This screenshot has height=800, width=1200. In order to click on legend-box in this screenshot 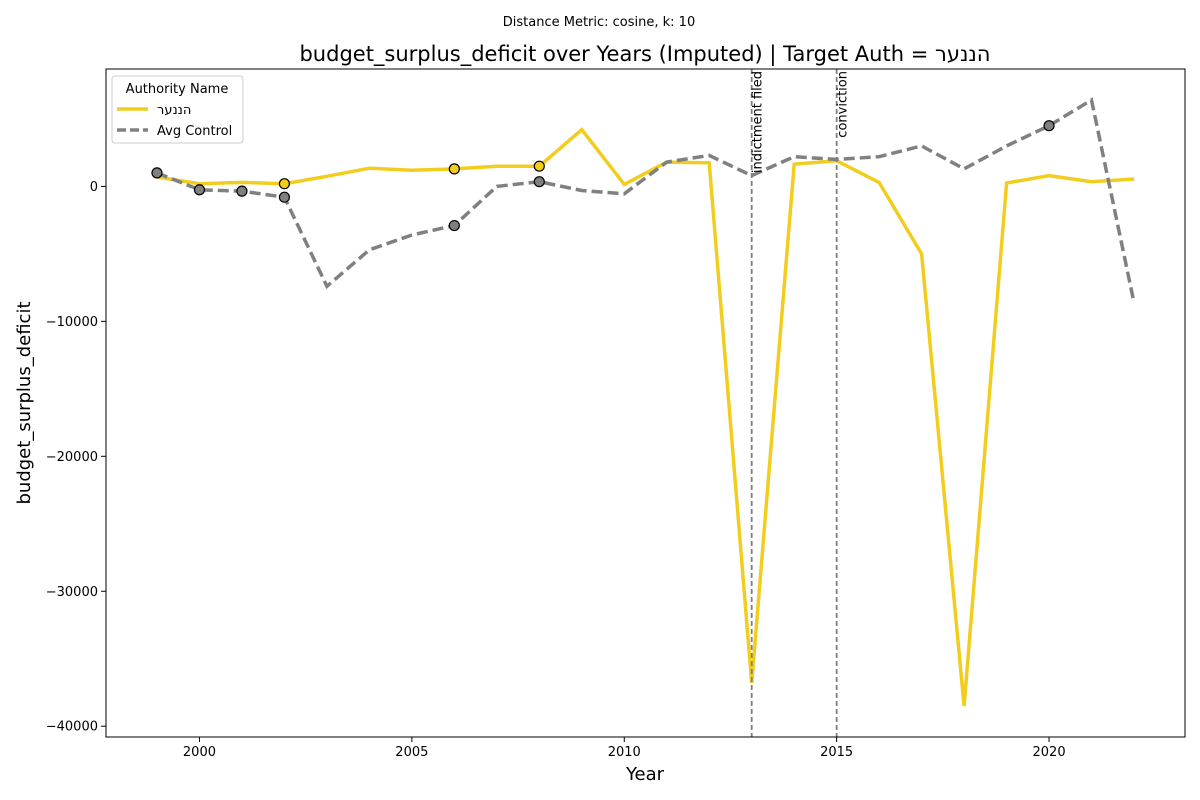, I will do `click(177, 109)`.